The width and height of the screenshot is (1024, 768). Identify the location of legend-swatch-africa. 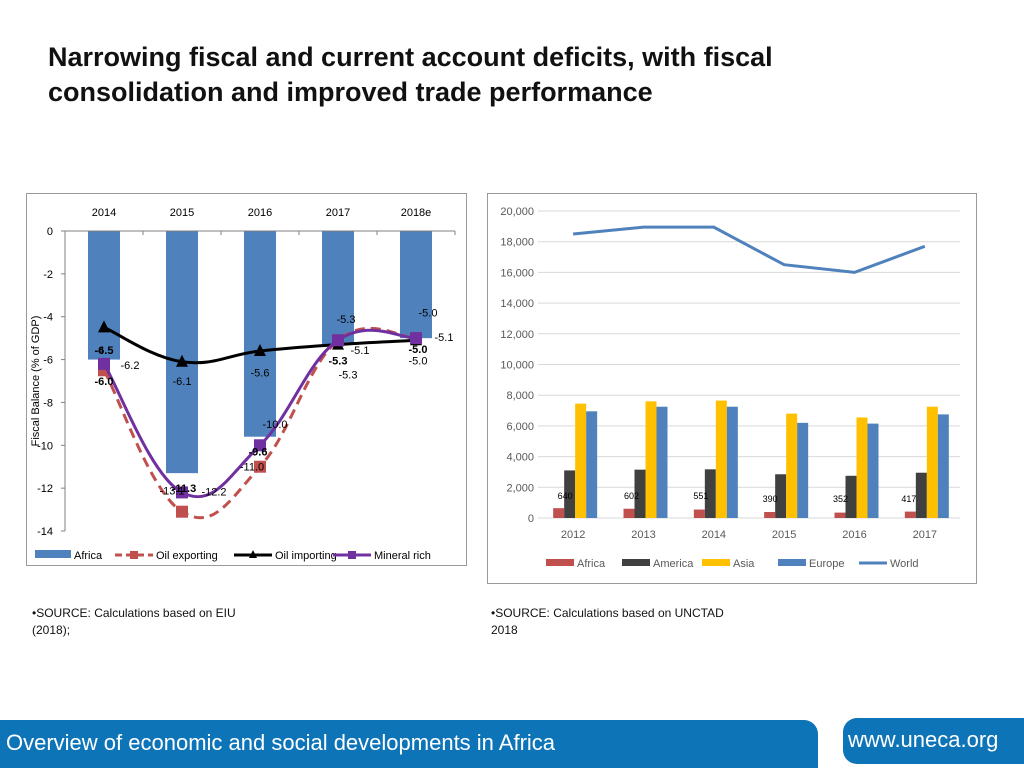
(53, 554).